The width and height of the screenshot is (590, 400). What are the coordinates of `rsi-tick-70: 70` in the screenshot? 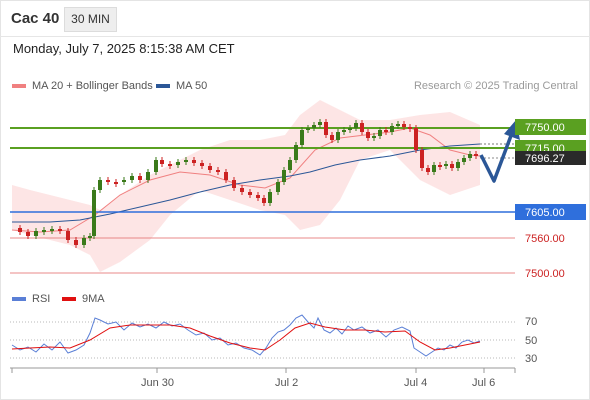 It's located at (531, 322).